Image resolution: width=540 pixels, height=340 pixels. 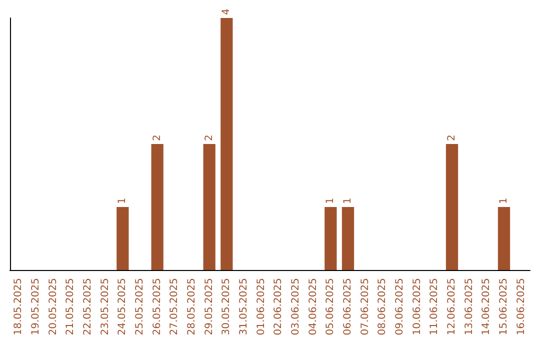 What do you see at coordinates (348, 307) in the screenshot?
I see `x-tick-label: 06.06.2025` at bounding box center [348, 307].